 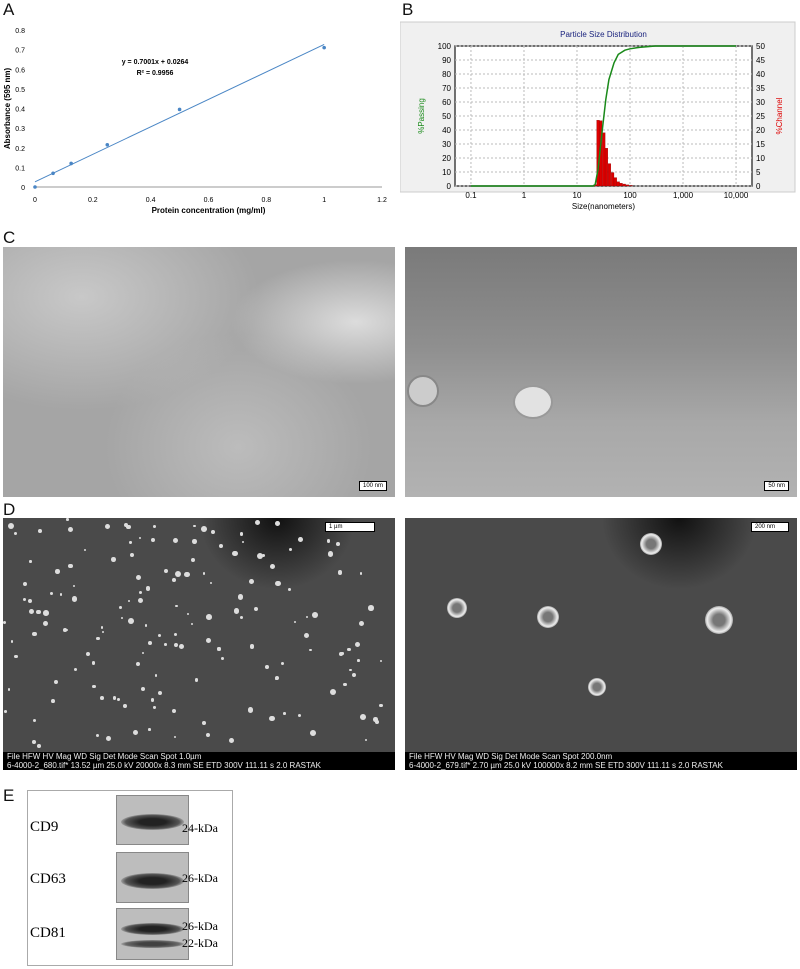 I want to click on y-right-tick-label: 30, so click(x=760, y=102).